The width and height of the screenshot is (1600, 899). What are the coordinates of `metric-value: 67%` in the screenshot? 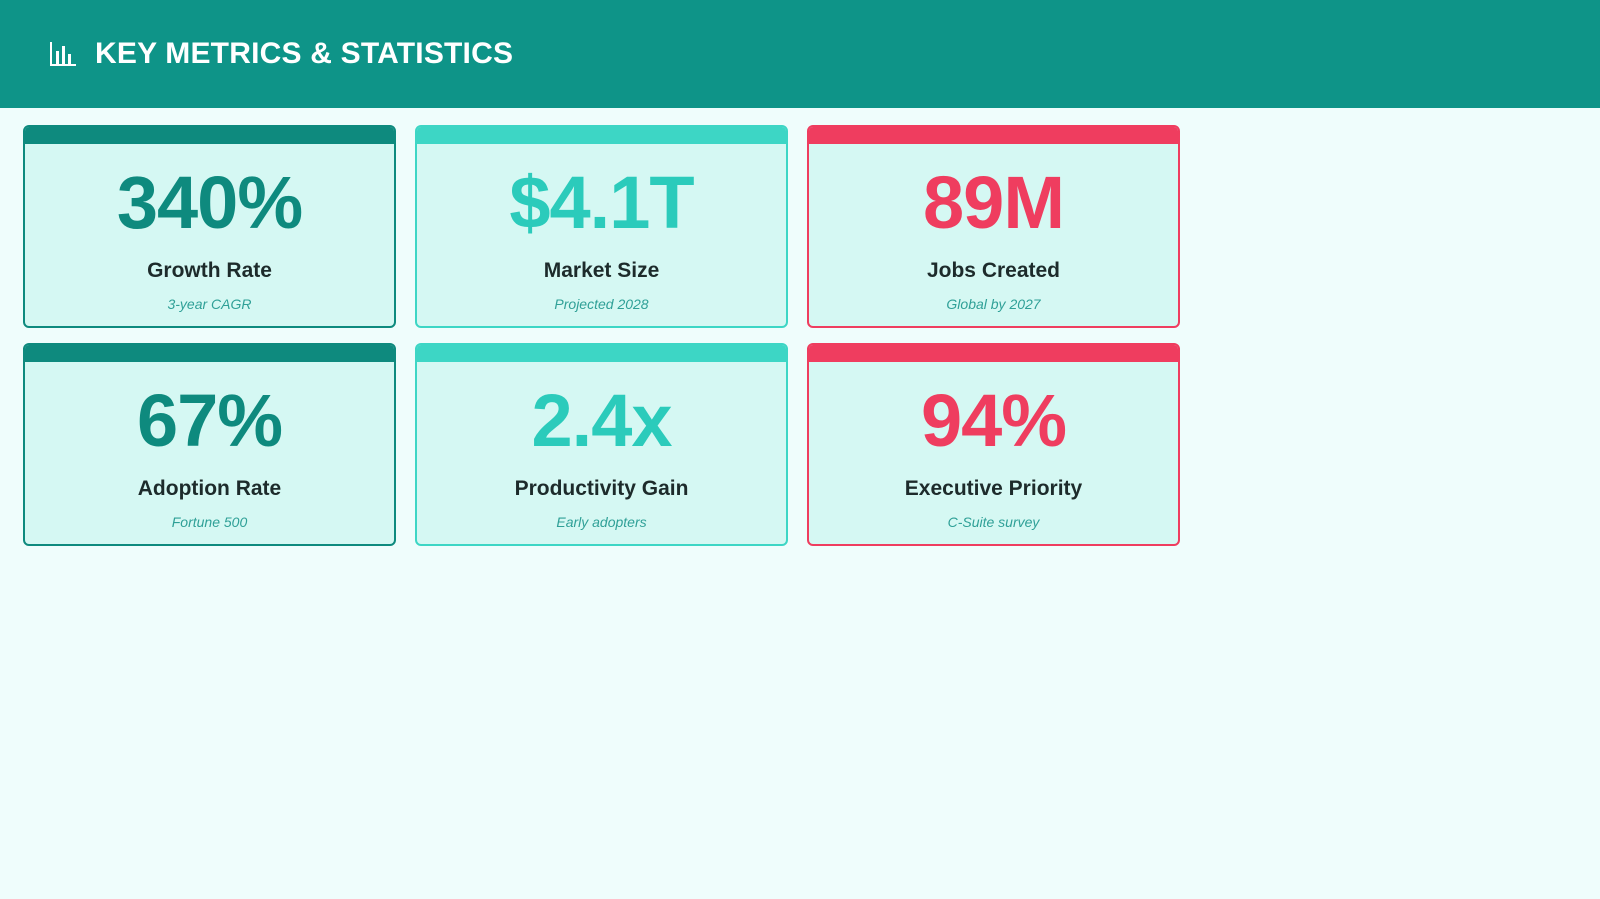 It's located at (209, 420).